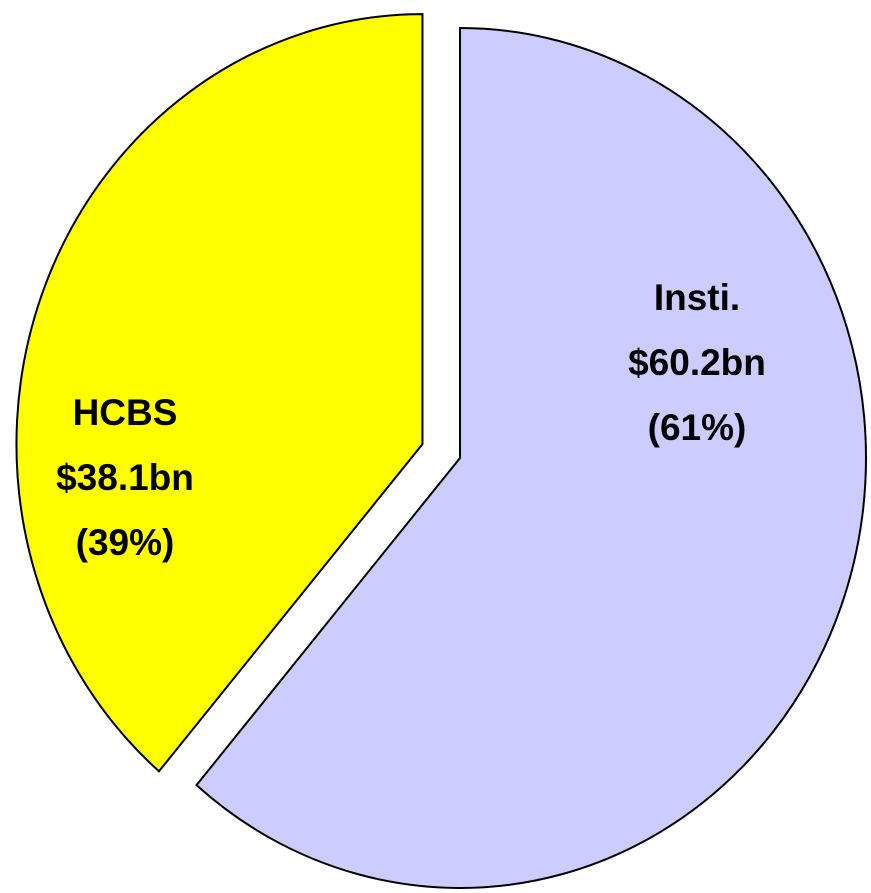 This screenshot has width=871, height=893. I want to click on value-label: $60.2bn, so click(697, 362).